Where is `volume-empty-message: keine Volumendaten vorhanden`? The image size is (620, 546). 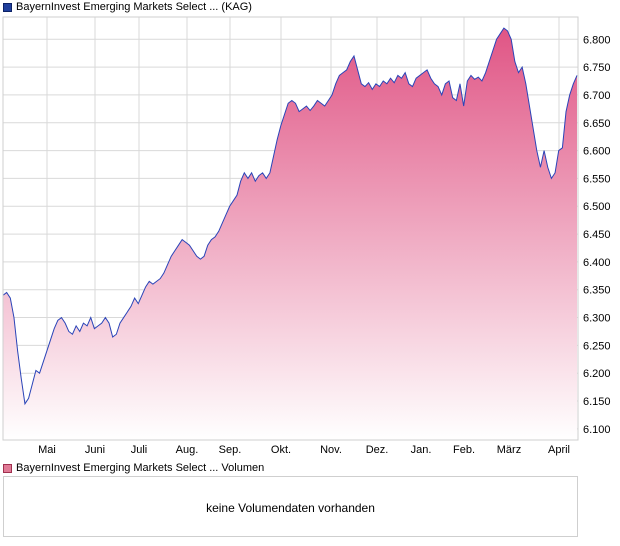
volume-empty-message: keine Volumendaten vorhanden is located at coordinates (290, 508).